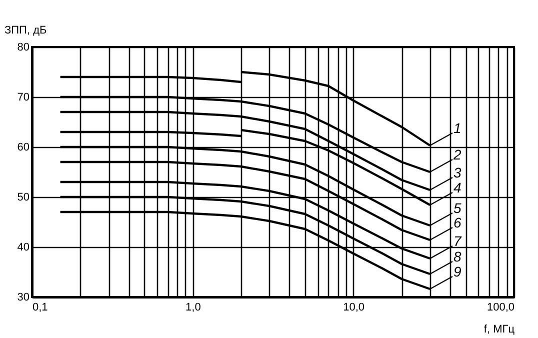  Describe the element at coordinates (23, 48) in the screenshot. I see `y-tick-label: 80` at that location.